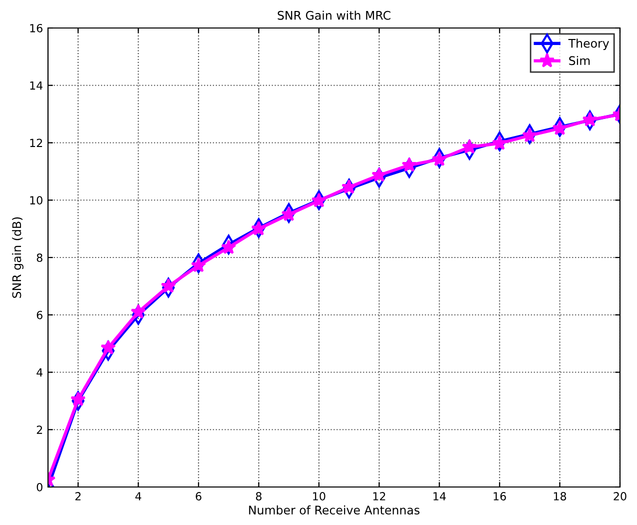 The height and width of the screenshot is (525, 637). What do you see at coordinates (334, 510) in the screenshot?
I see `x-axis-title: Number of Receive Antennas` at bounding box center [334, 510].